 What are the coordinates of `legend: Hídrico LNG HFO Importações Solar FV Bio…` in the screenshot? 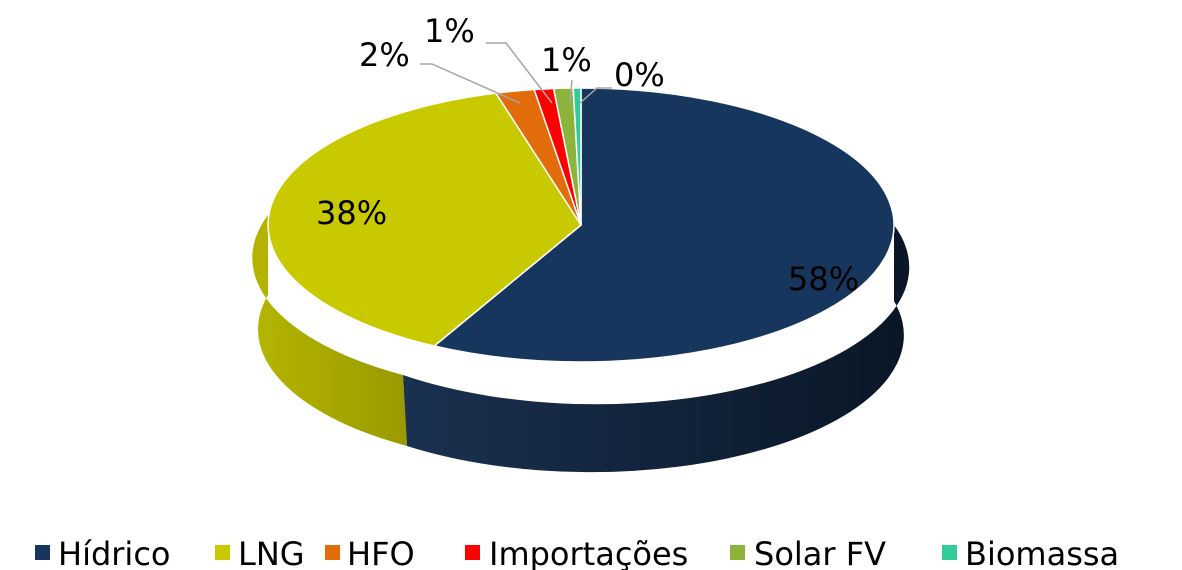 It's located at (577, 552).